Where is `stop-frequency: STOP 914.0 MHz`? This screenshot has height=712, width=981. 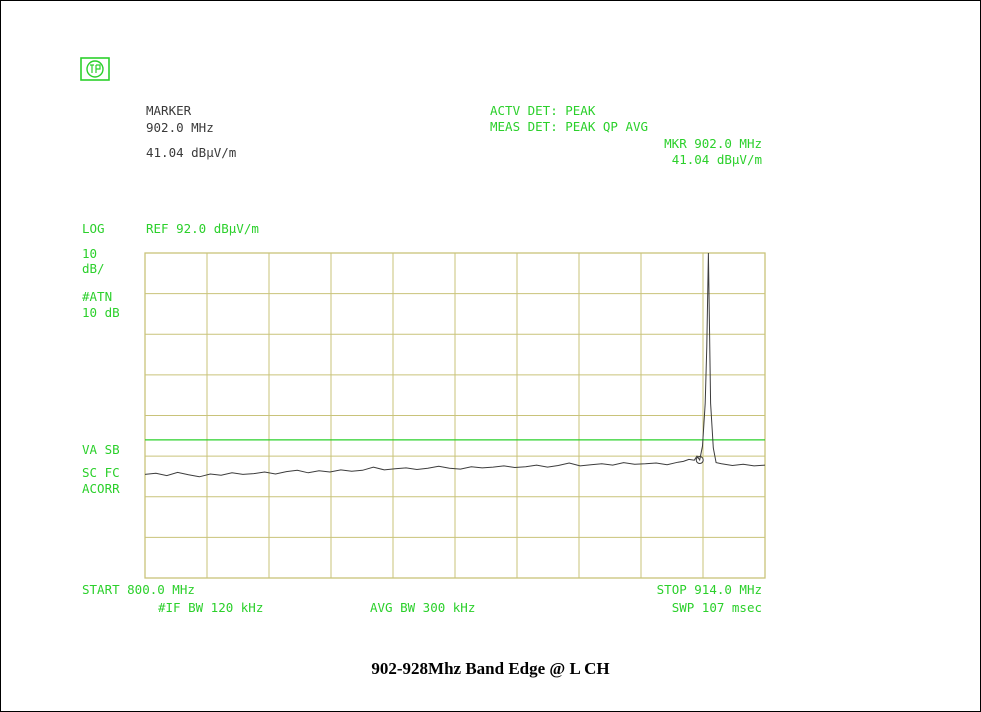 stop-frequency: STOP 914.0 MHz is located at coordinates (709, 589).